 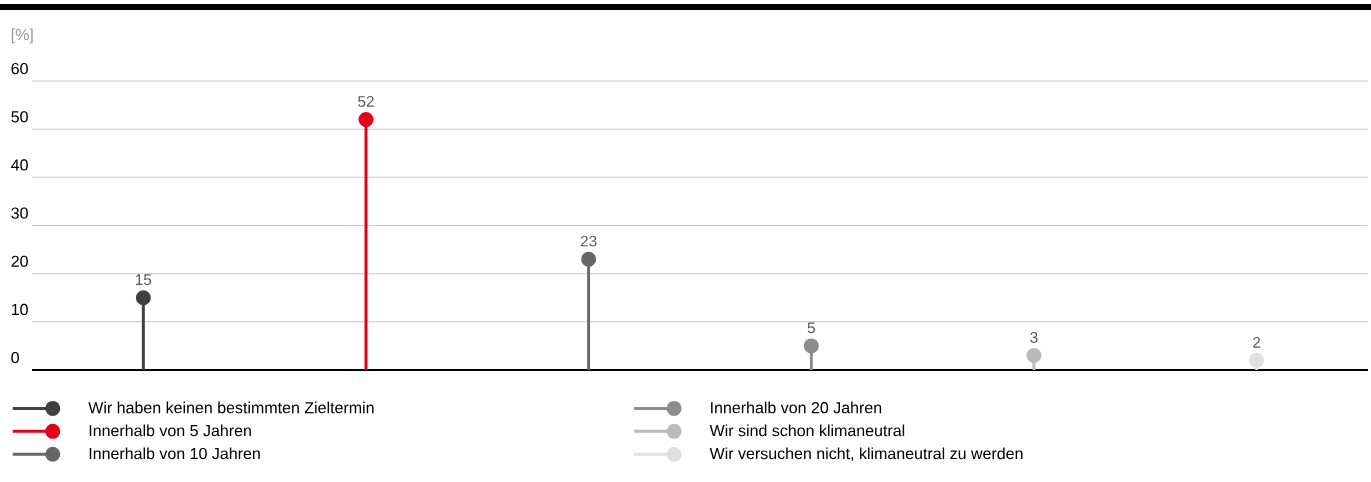 I want to click on data-label: 3, so click(x=1034, y=337).